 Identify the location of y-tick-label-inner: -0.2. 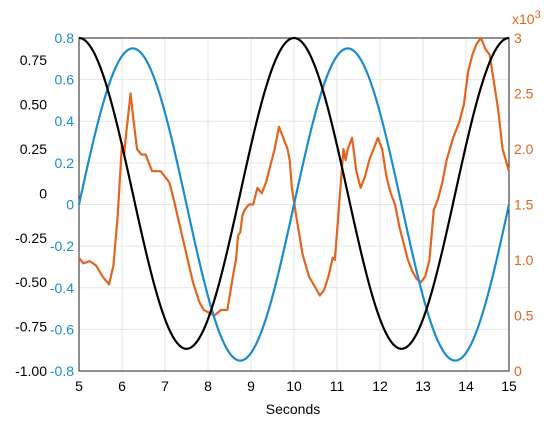
(62, 246).